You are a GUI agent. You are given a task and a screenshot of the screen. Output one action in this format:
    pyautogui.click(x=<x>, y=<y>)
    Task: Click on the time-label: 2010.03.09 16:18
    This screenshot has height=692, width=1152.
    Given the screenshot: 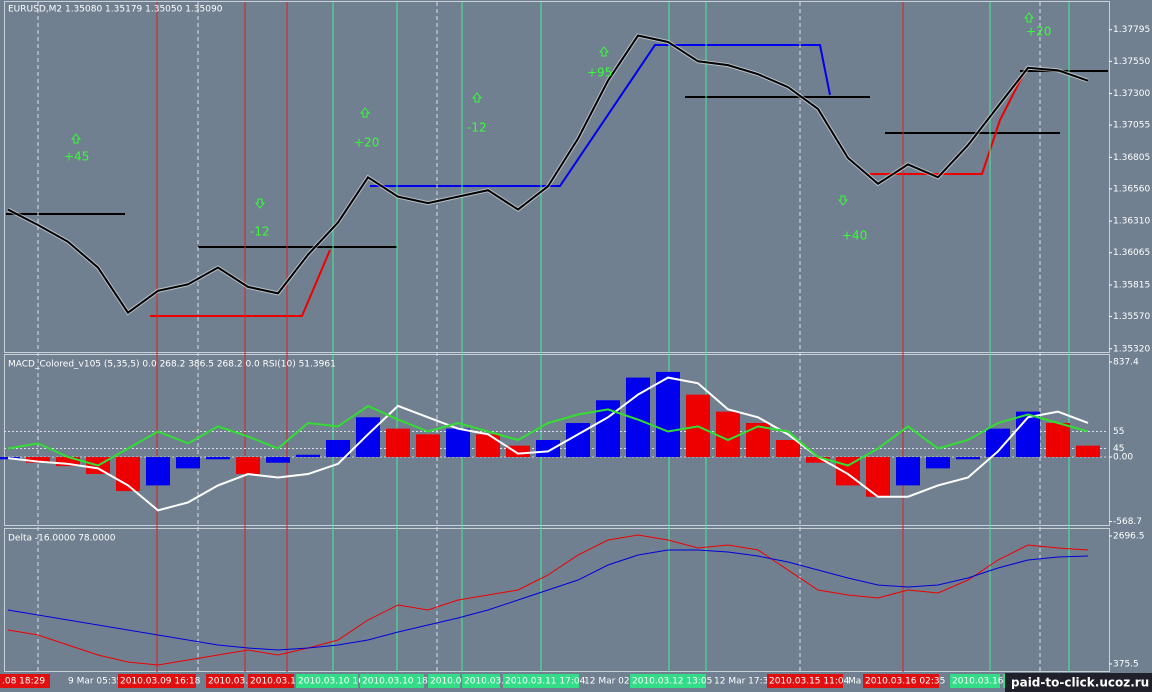 What is the action you would take?
    pyautogui.click(x=160, y=682)
    